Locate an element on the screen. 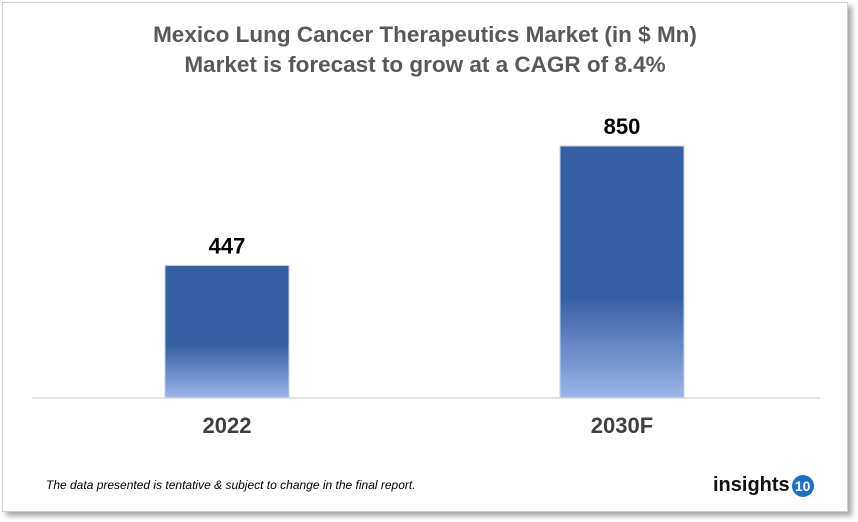  bar-2022 is located at coordinates (227, 331).